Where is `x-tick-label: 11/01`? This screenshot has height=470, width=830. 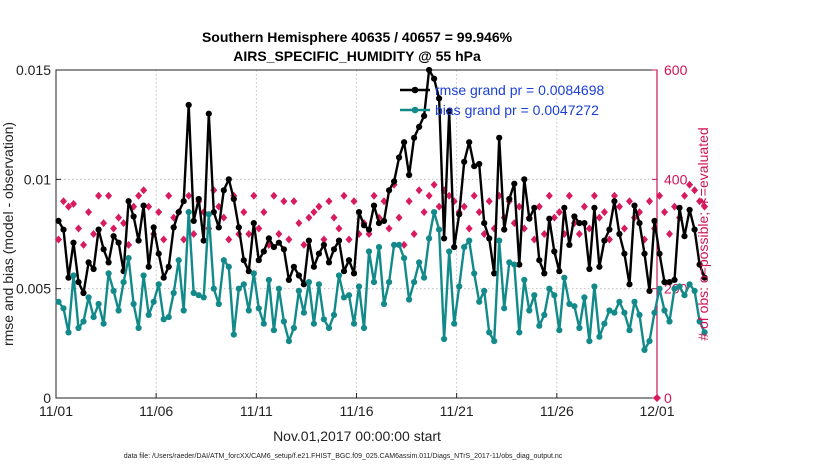 x-tick-label: 11/01 is located at coordinates (56, 411).